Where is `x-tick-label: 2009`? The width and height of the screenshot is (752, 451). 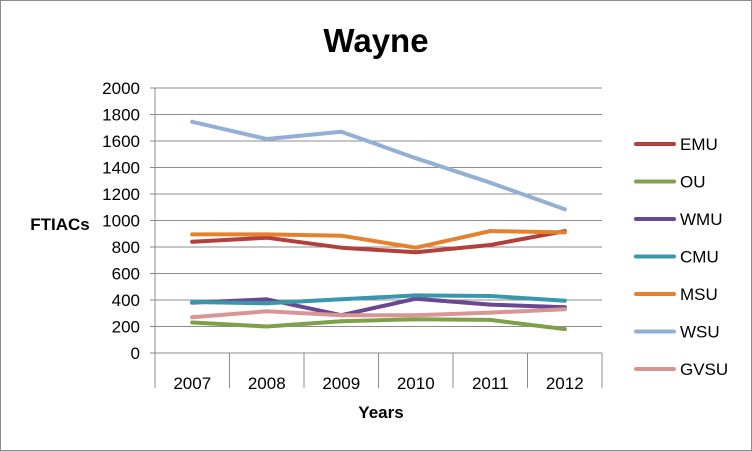
x-tick-label: 2009 is located at coordinates (341, 383).